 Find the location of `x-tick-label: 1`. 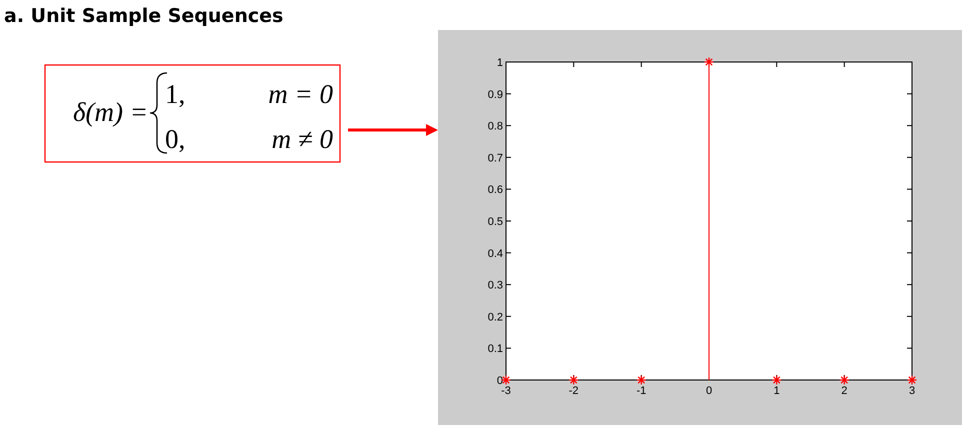

x-tick-label: 1 is located at coordinates (777, 391).